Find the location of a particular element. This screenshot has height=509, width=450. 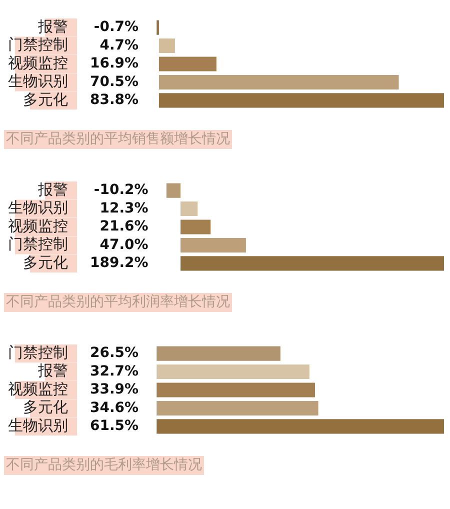

data-label: 21.6% is located at coordinates (124, 226).